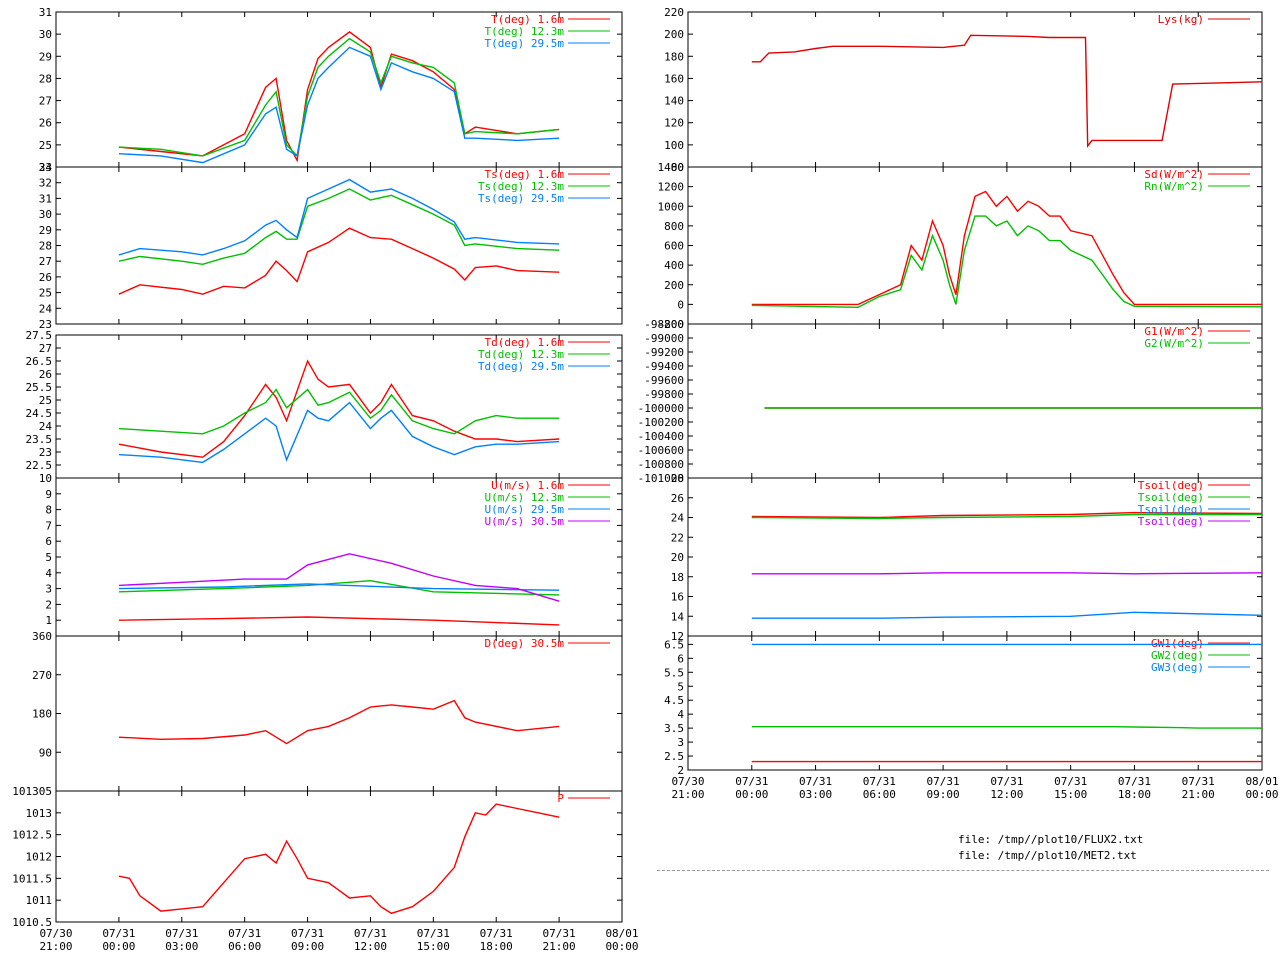 The width and height of the screenshot is (1280, 960). Describe the element at coordinates (39, 857) in the screenshot. I see `y-tick-label: 1012` at that location.